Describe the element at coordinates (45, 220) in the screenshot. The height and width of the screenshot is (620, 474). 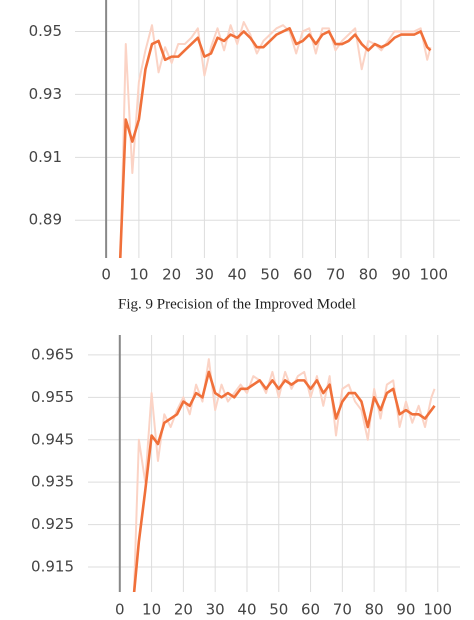
I see `y-tick-label: 0.89` at that location.